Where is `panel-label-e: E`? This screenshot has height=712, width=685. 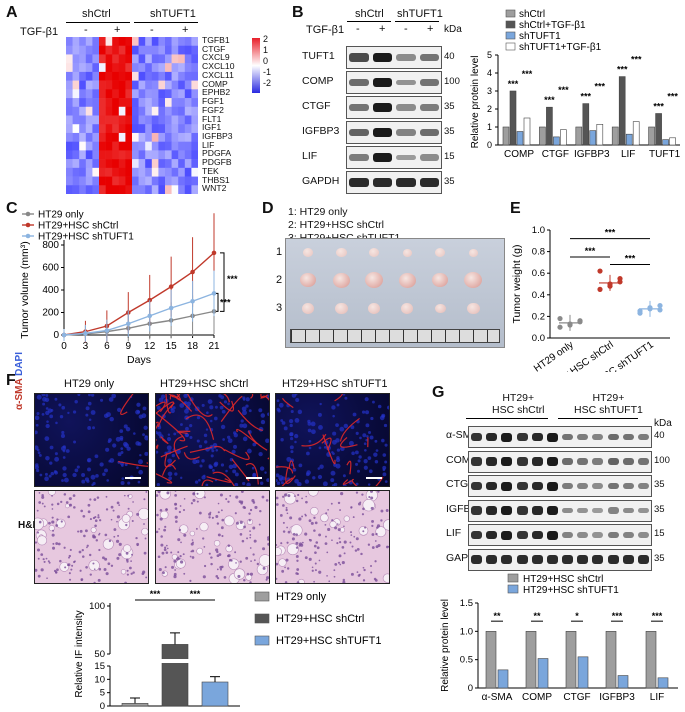 panel-label-e: E is located at coordinates (515, 208).